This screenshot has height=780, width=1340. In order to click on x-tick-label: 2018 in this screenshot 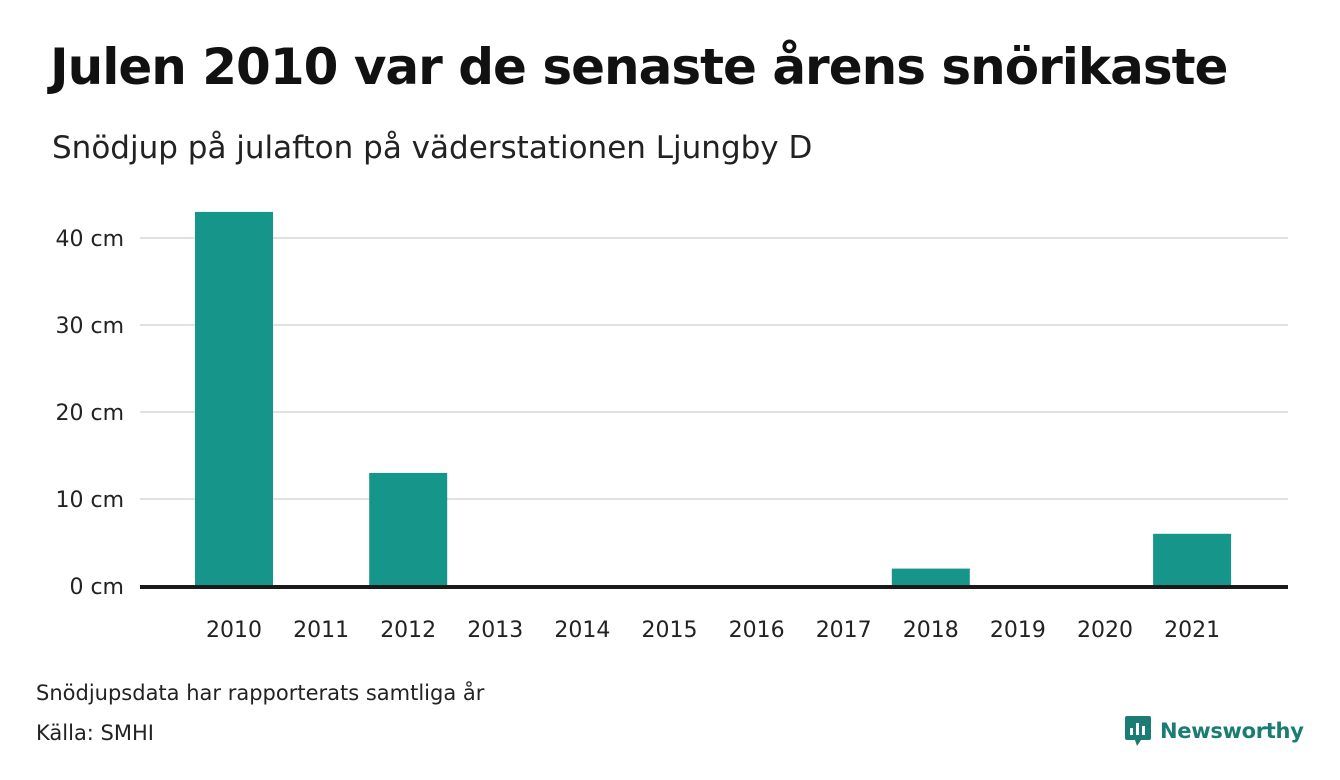, I will do `click(931, 630)`.